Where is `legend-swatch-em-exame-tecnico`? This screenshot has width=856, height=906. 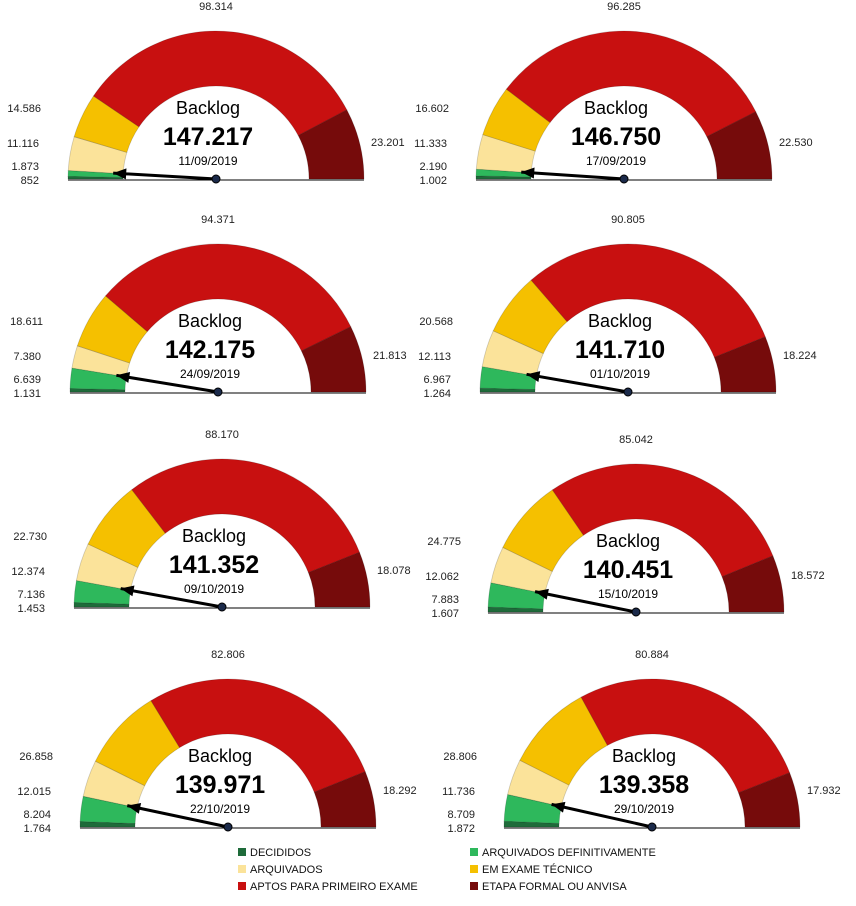 legend-swatch-em-exame-tecnico is located at coordinates (474, 869).